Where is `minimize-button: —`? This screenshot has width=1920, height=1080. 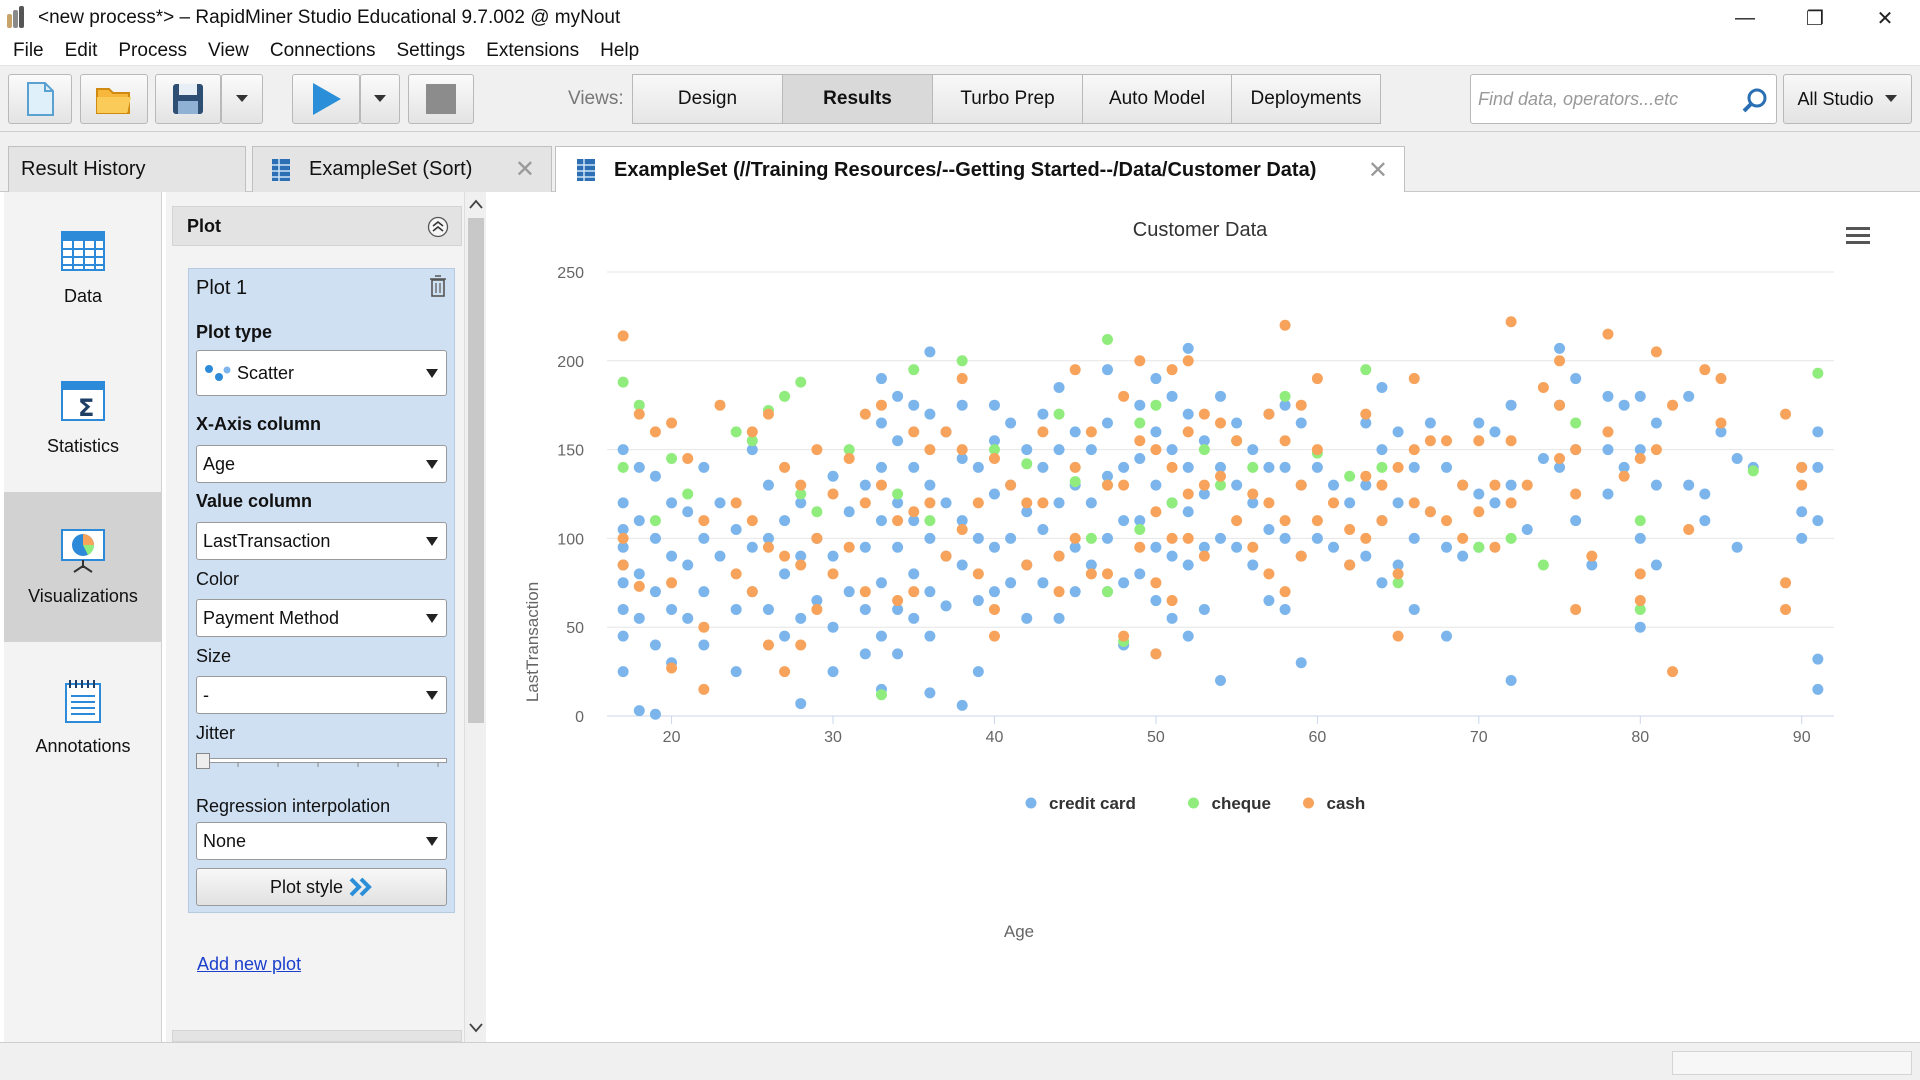
minimize-button: — is located at coordinates (1745, 17).